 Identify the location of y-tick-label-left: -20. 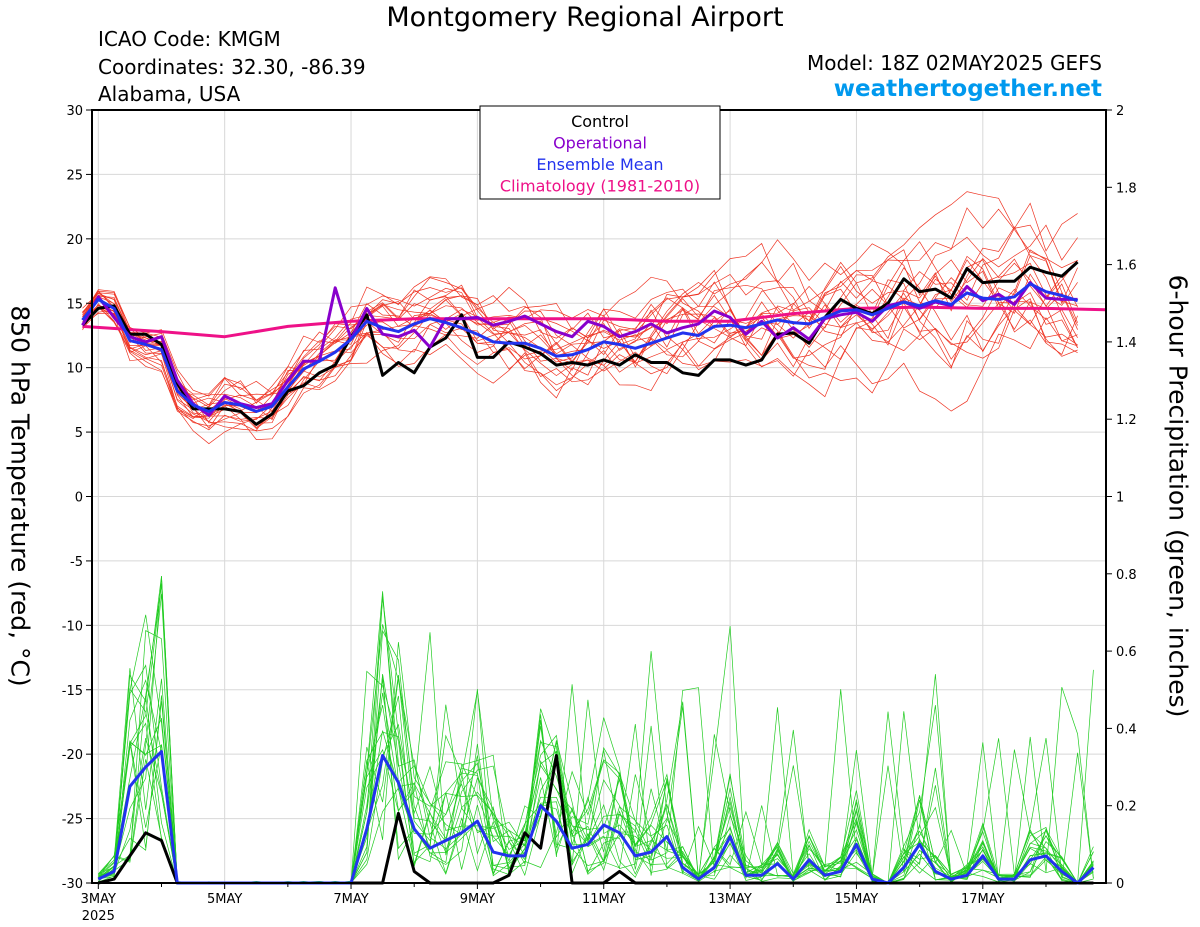
(72, 755).